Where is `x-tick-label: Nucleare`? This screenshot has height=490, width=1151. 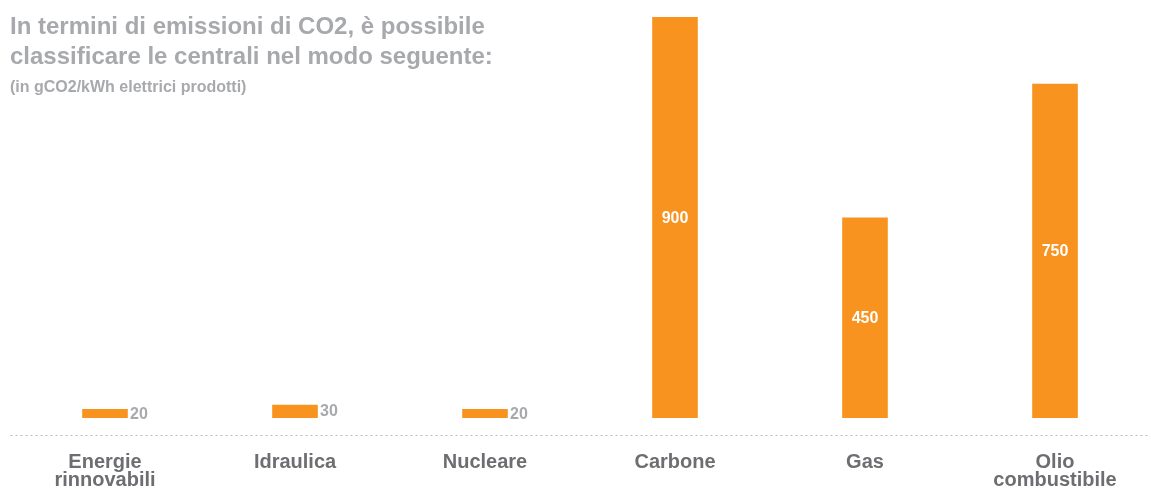 x-tick-label: Nucleare is located at coordinates (485, 460).